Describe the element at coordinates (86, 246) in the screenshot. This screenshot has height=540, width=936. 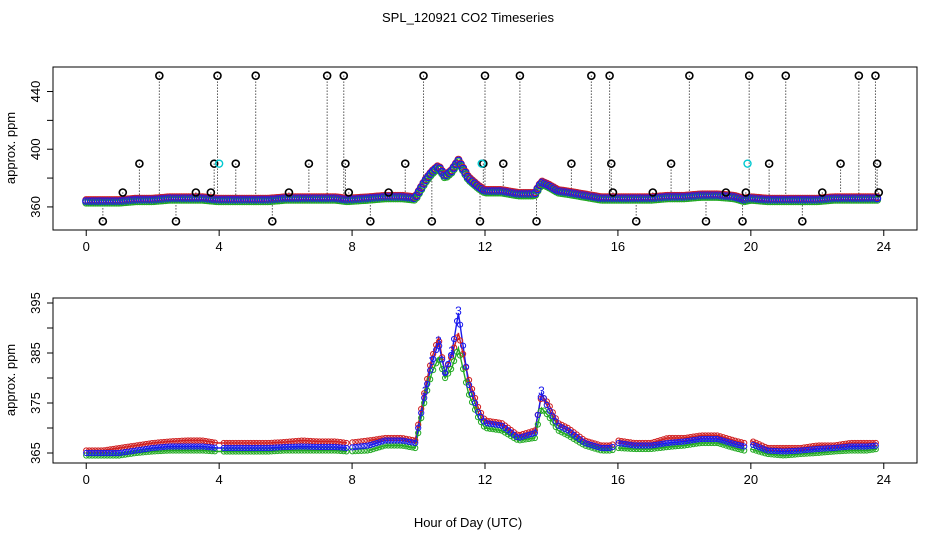
I see `top-x-tick-label: 0` at that location.